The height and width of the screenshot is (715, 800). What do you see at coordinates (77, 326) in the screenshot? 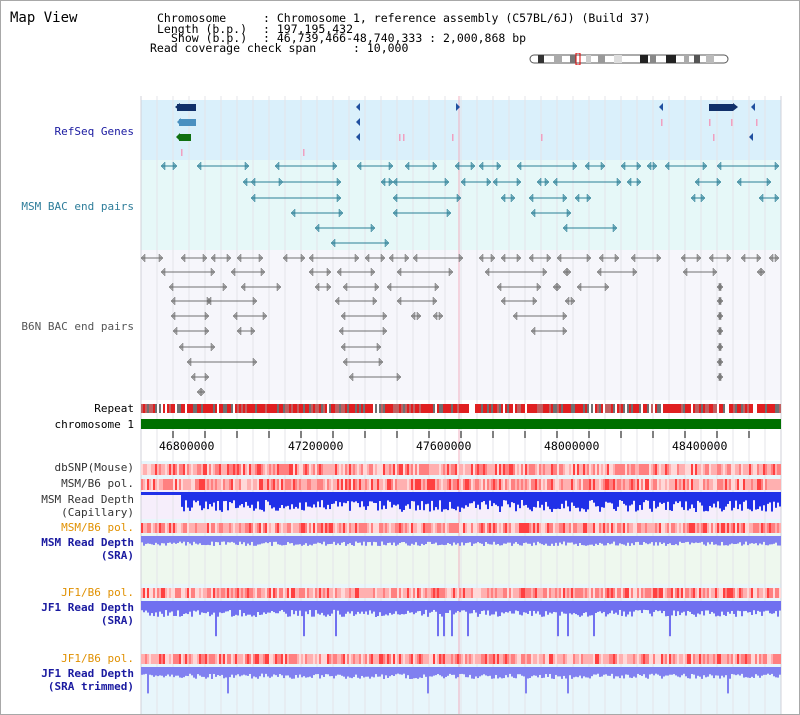
I see `track-label-b6n-bac: B6N BAC end pairs` at bounding box center [77, 326].